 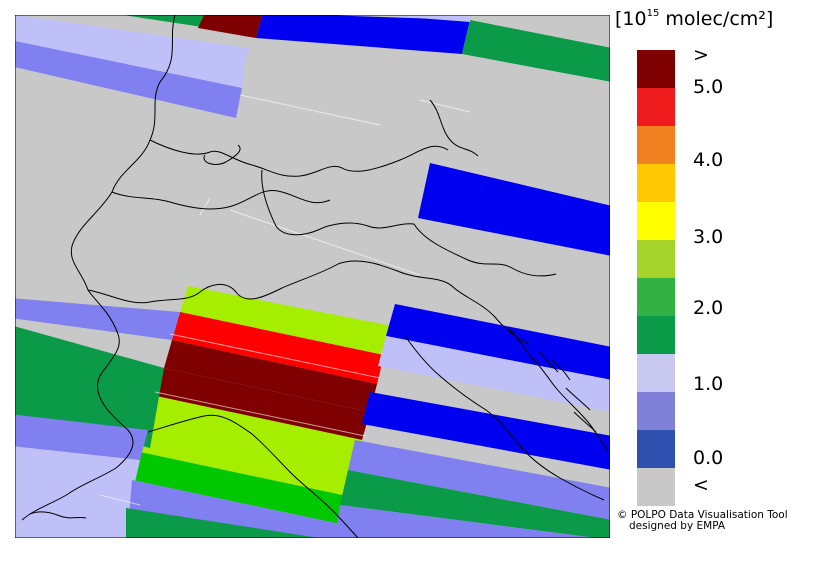 I want to click on legend-title: [1015 molec/cm²], so click(x=694, y=18).